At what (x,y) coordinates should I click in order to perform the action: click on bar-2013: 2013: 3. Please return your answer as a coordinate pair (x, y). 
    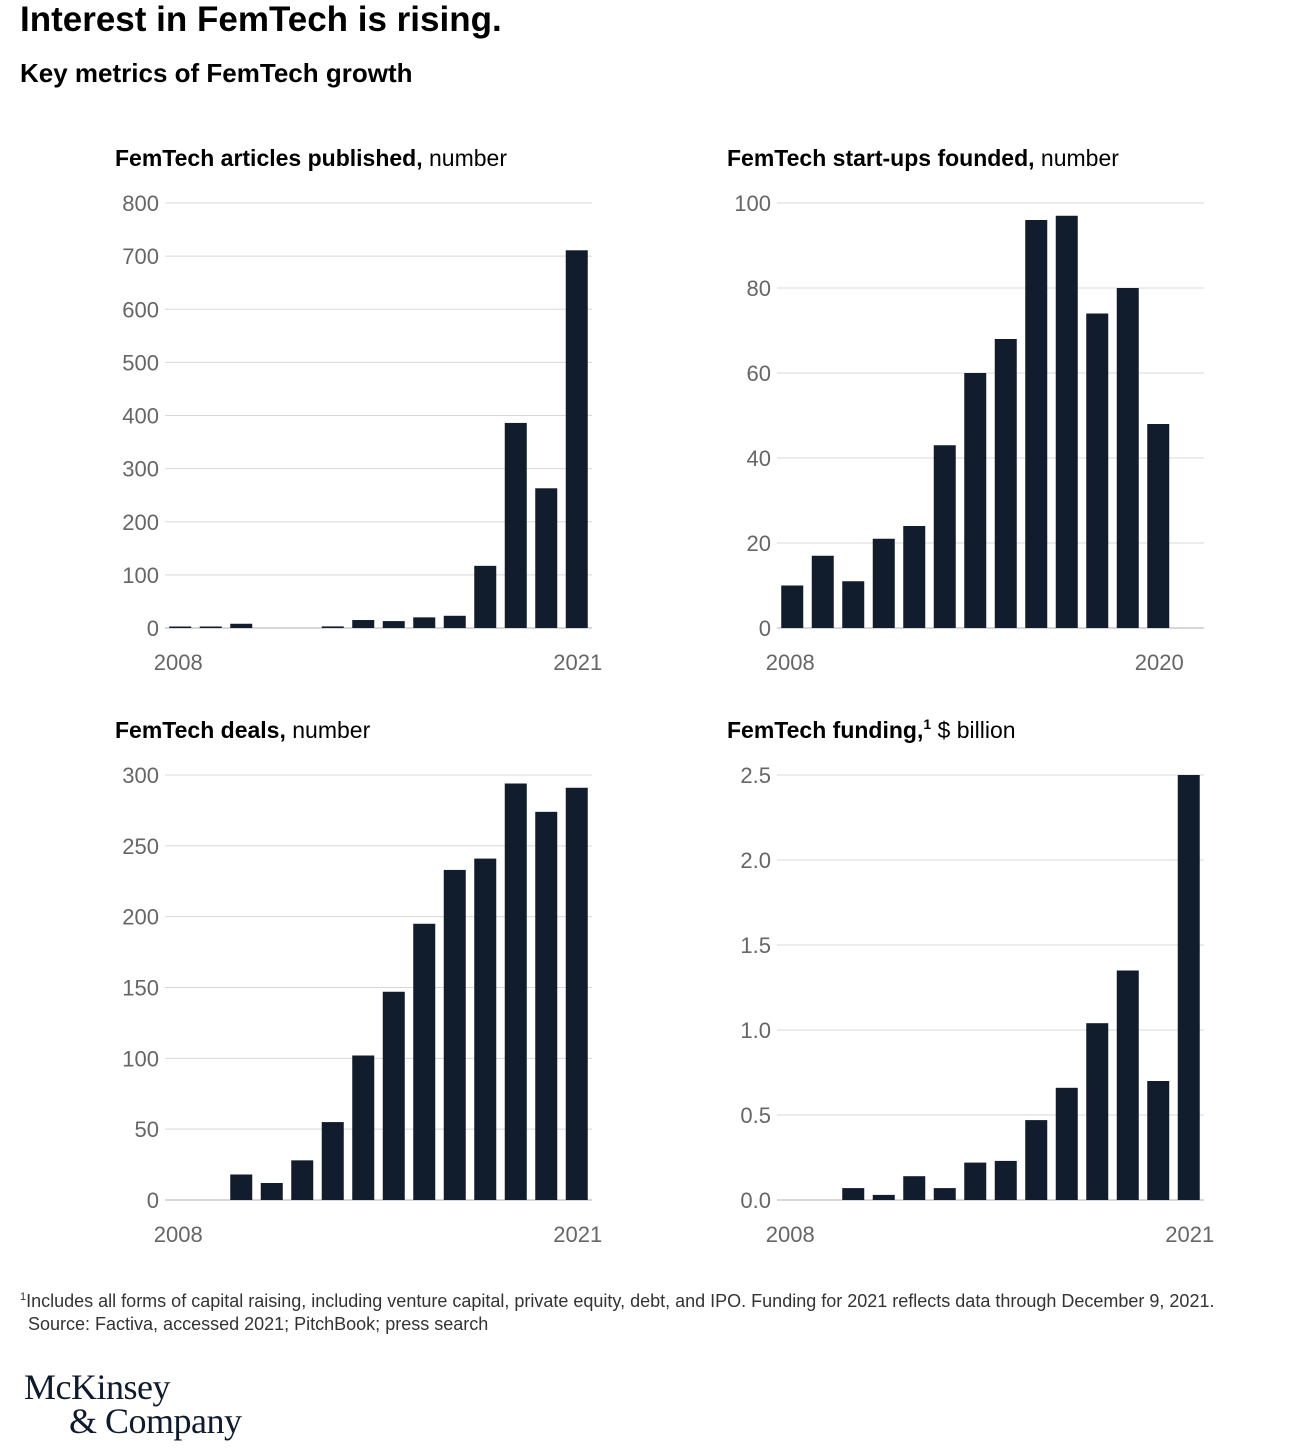
    Looking at the image, I should click on (332, 627).